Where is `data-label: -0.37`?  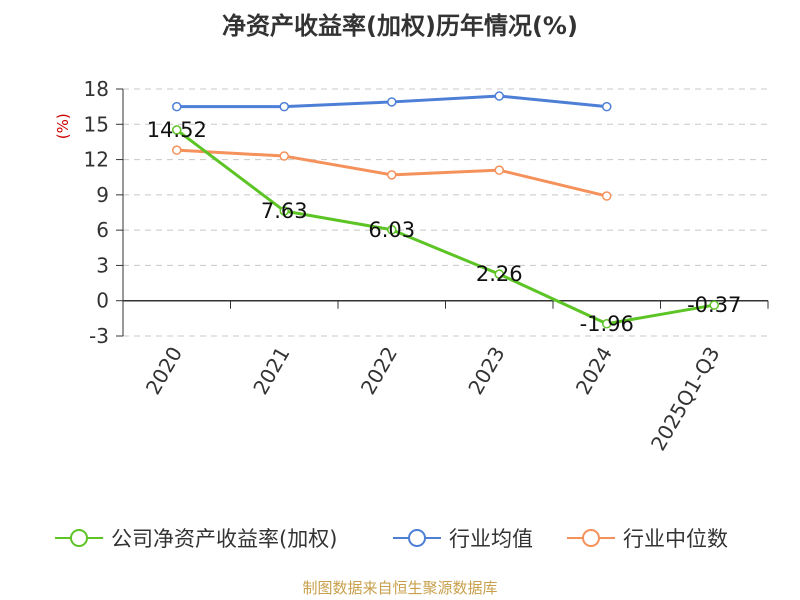
data-label: -0.37 is located at coordinates (714, 305).